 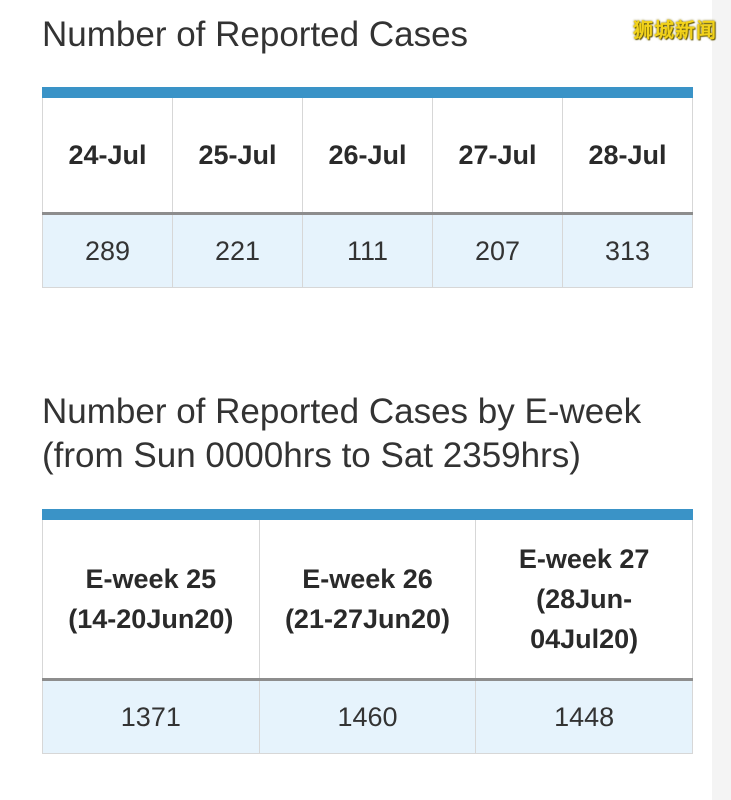 What do you see at coordinates (151, 597) in the screenshot?
I see `column-header: E-week 25 (14-20Jun20)` at bounding box center [151, 597].